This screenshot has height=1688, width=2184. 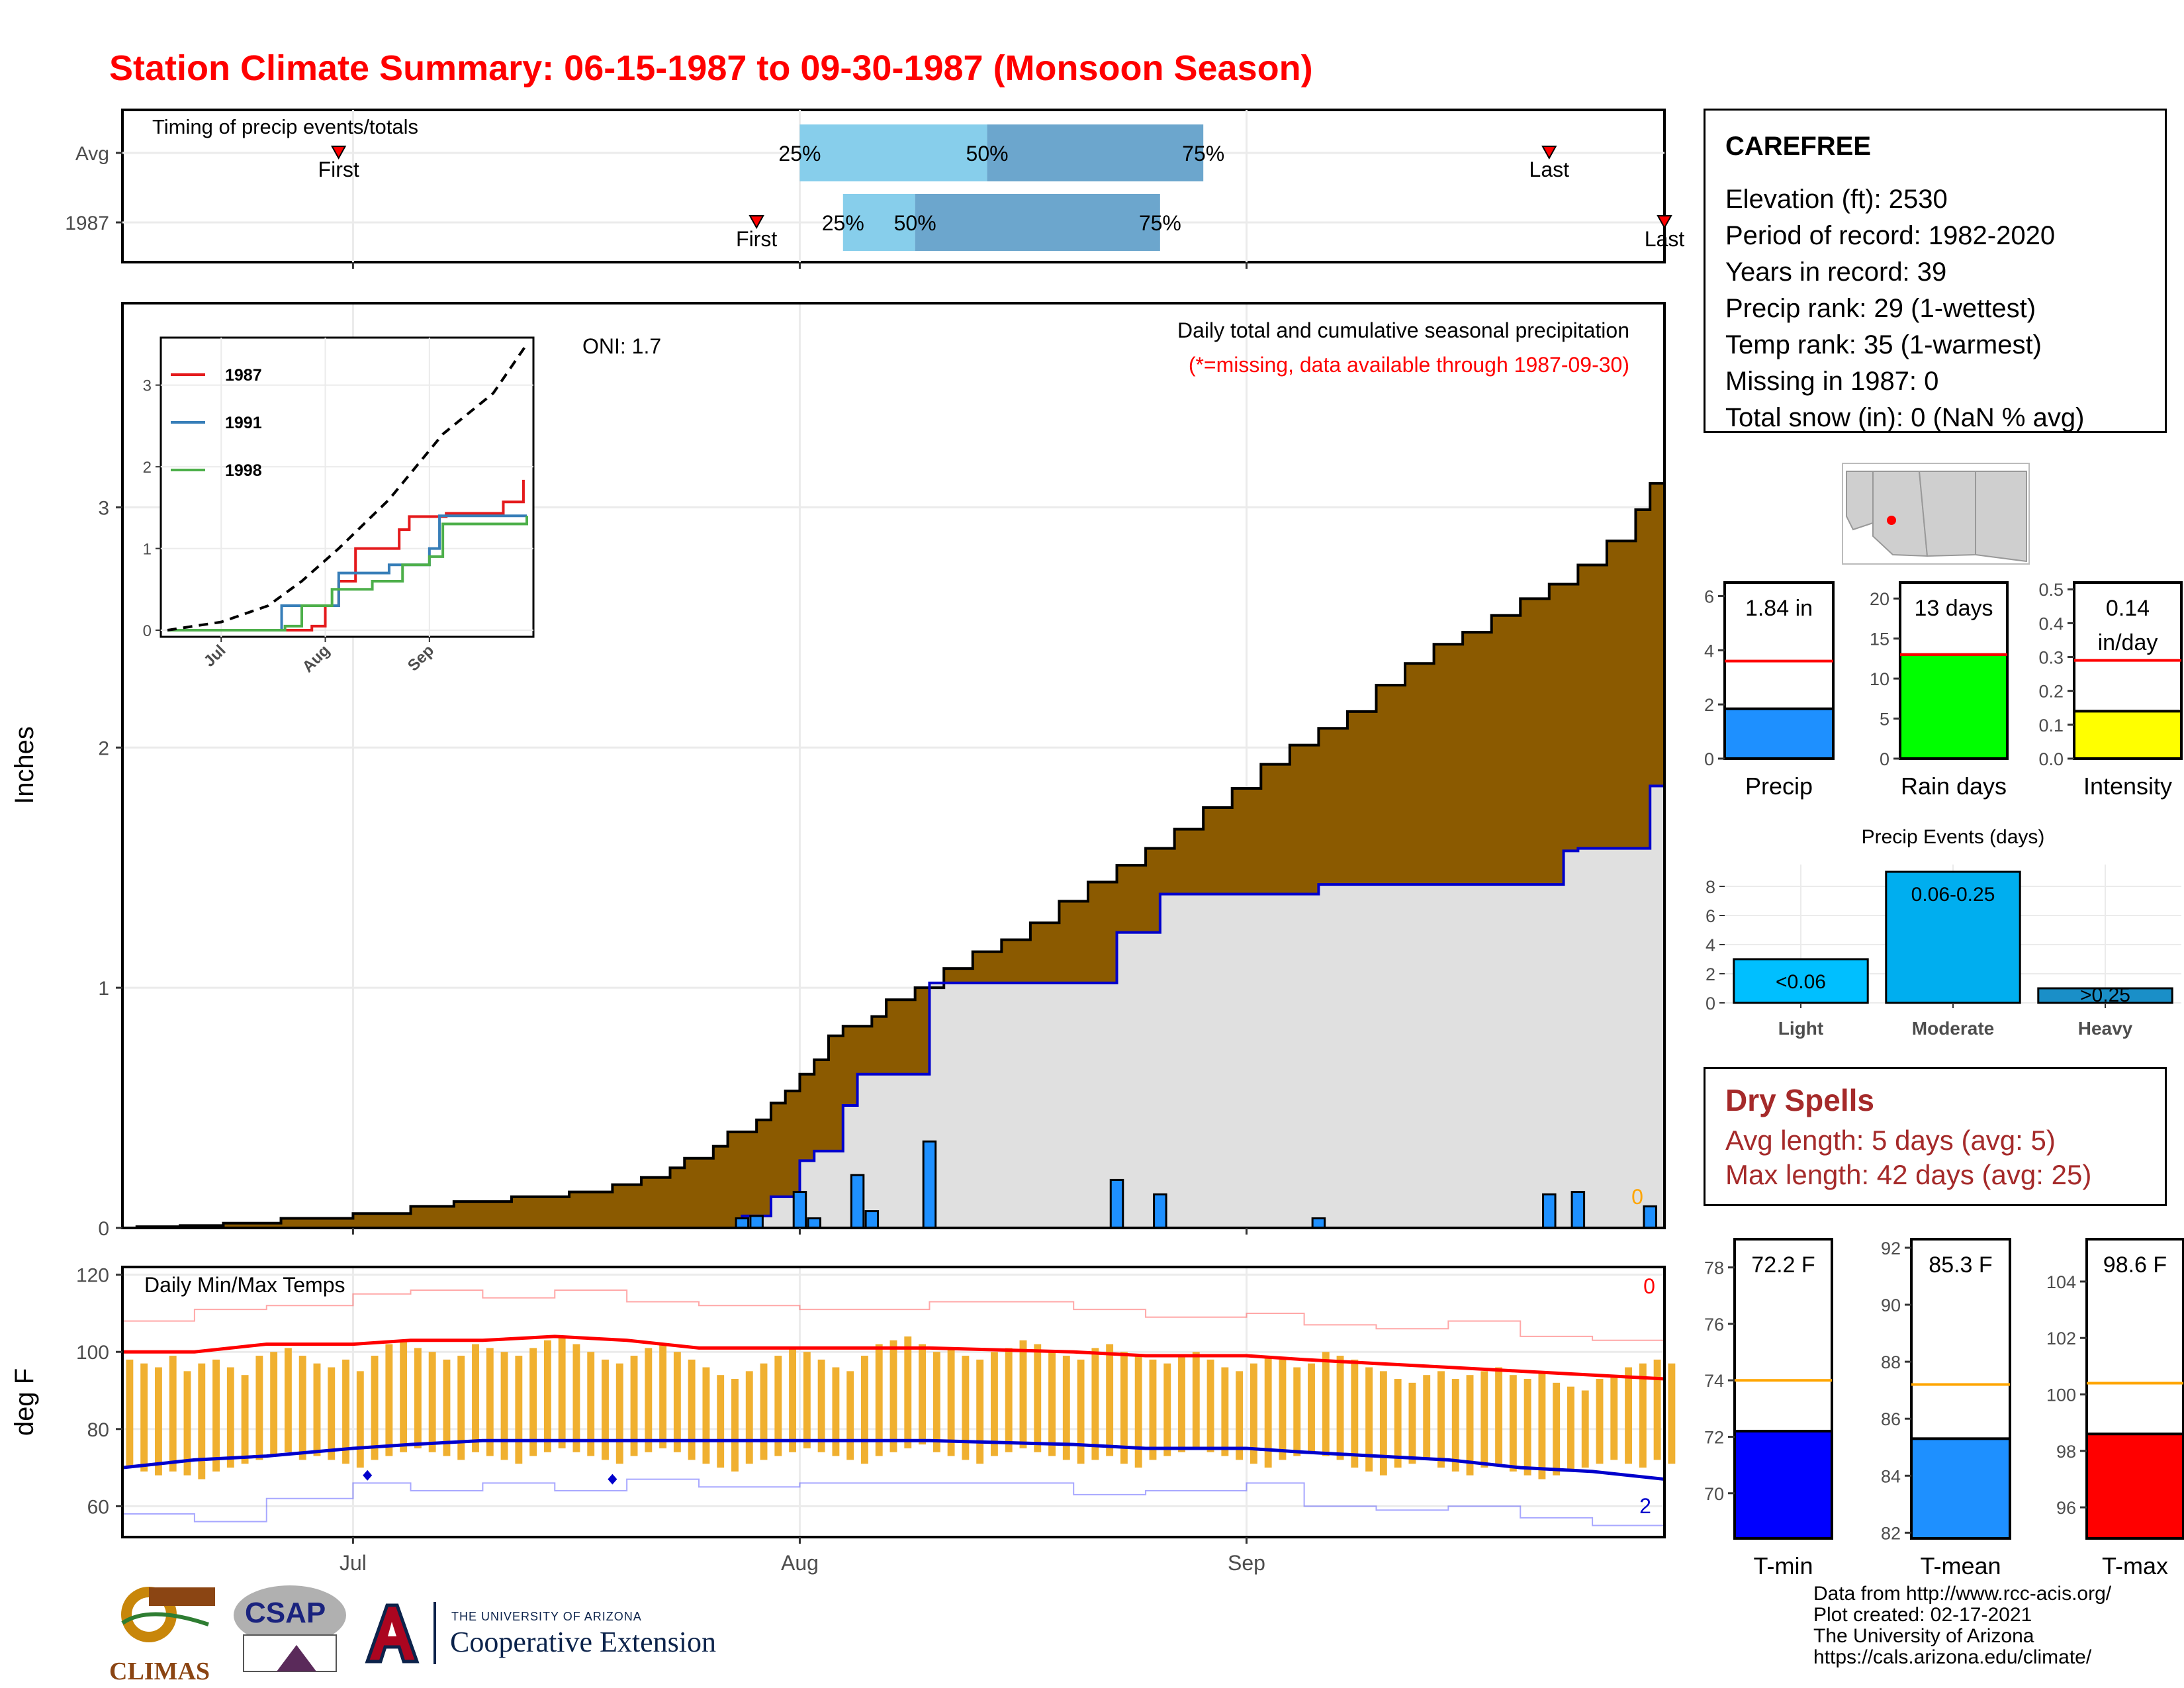 What do you see at coordinates (1891, 235) in the screenshot?
I see `station-period: Period of record: 1982-2020` at bounding box center [1891, 235].